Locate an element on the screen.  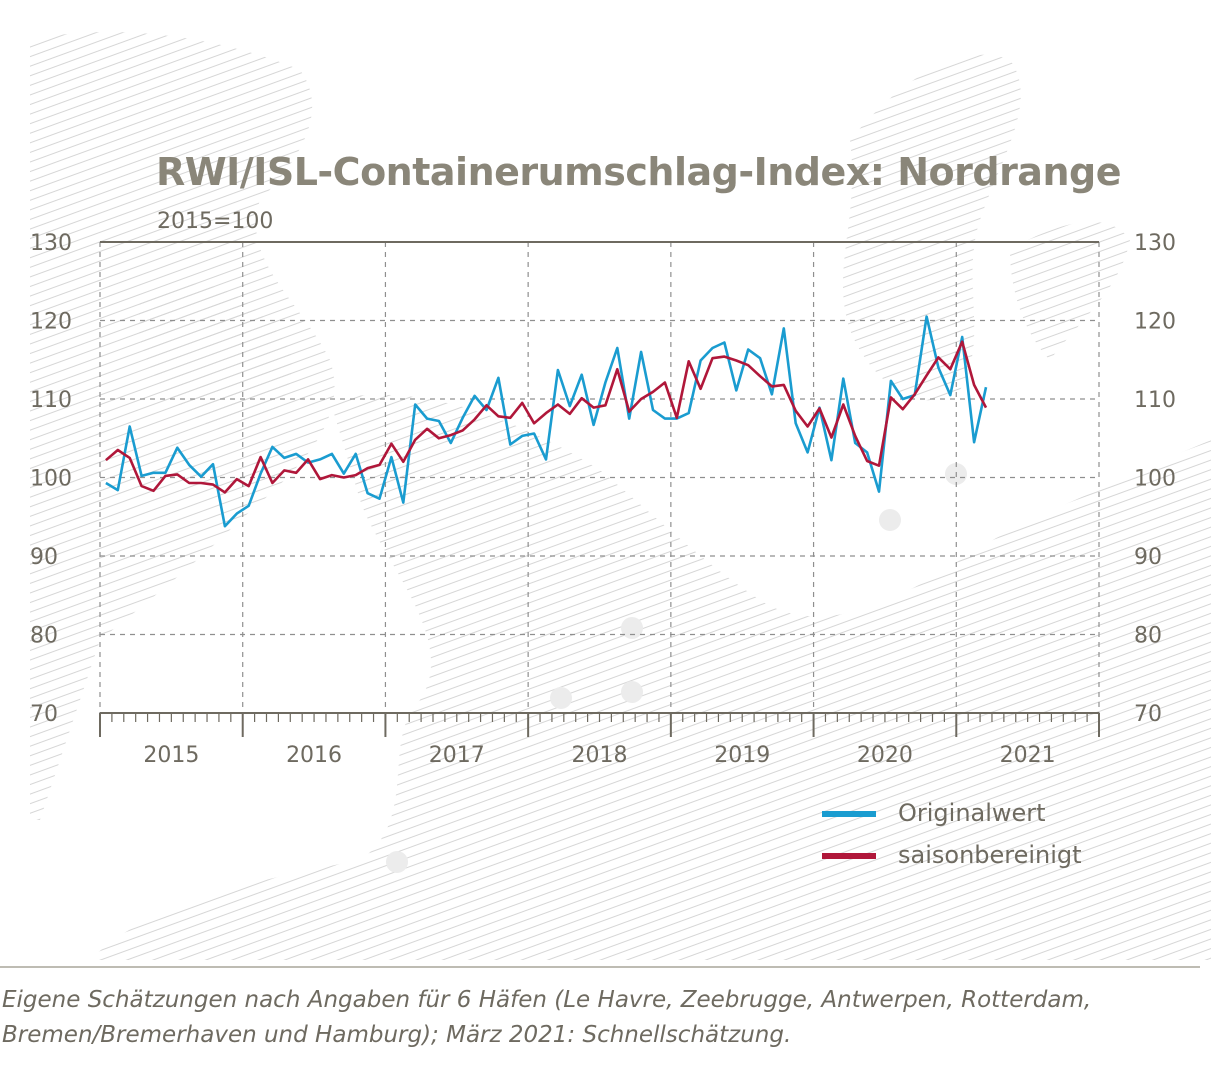
series-lines is located at coordinates (546, 421).